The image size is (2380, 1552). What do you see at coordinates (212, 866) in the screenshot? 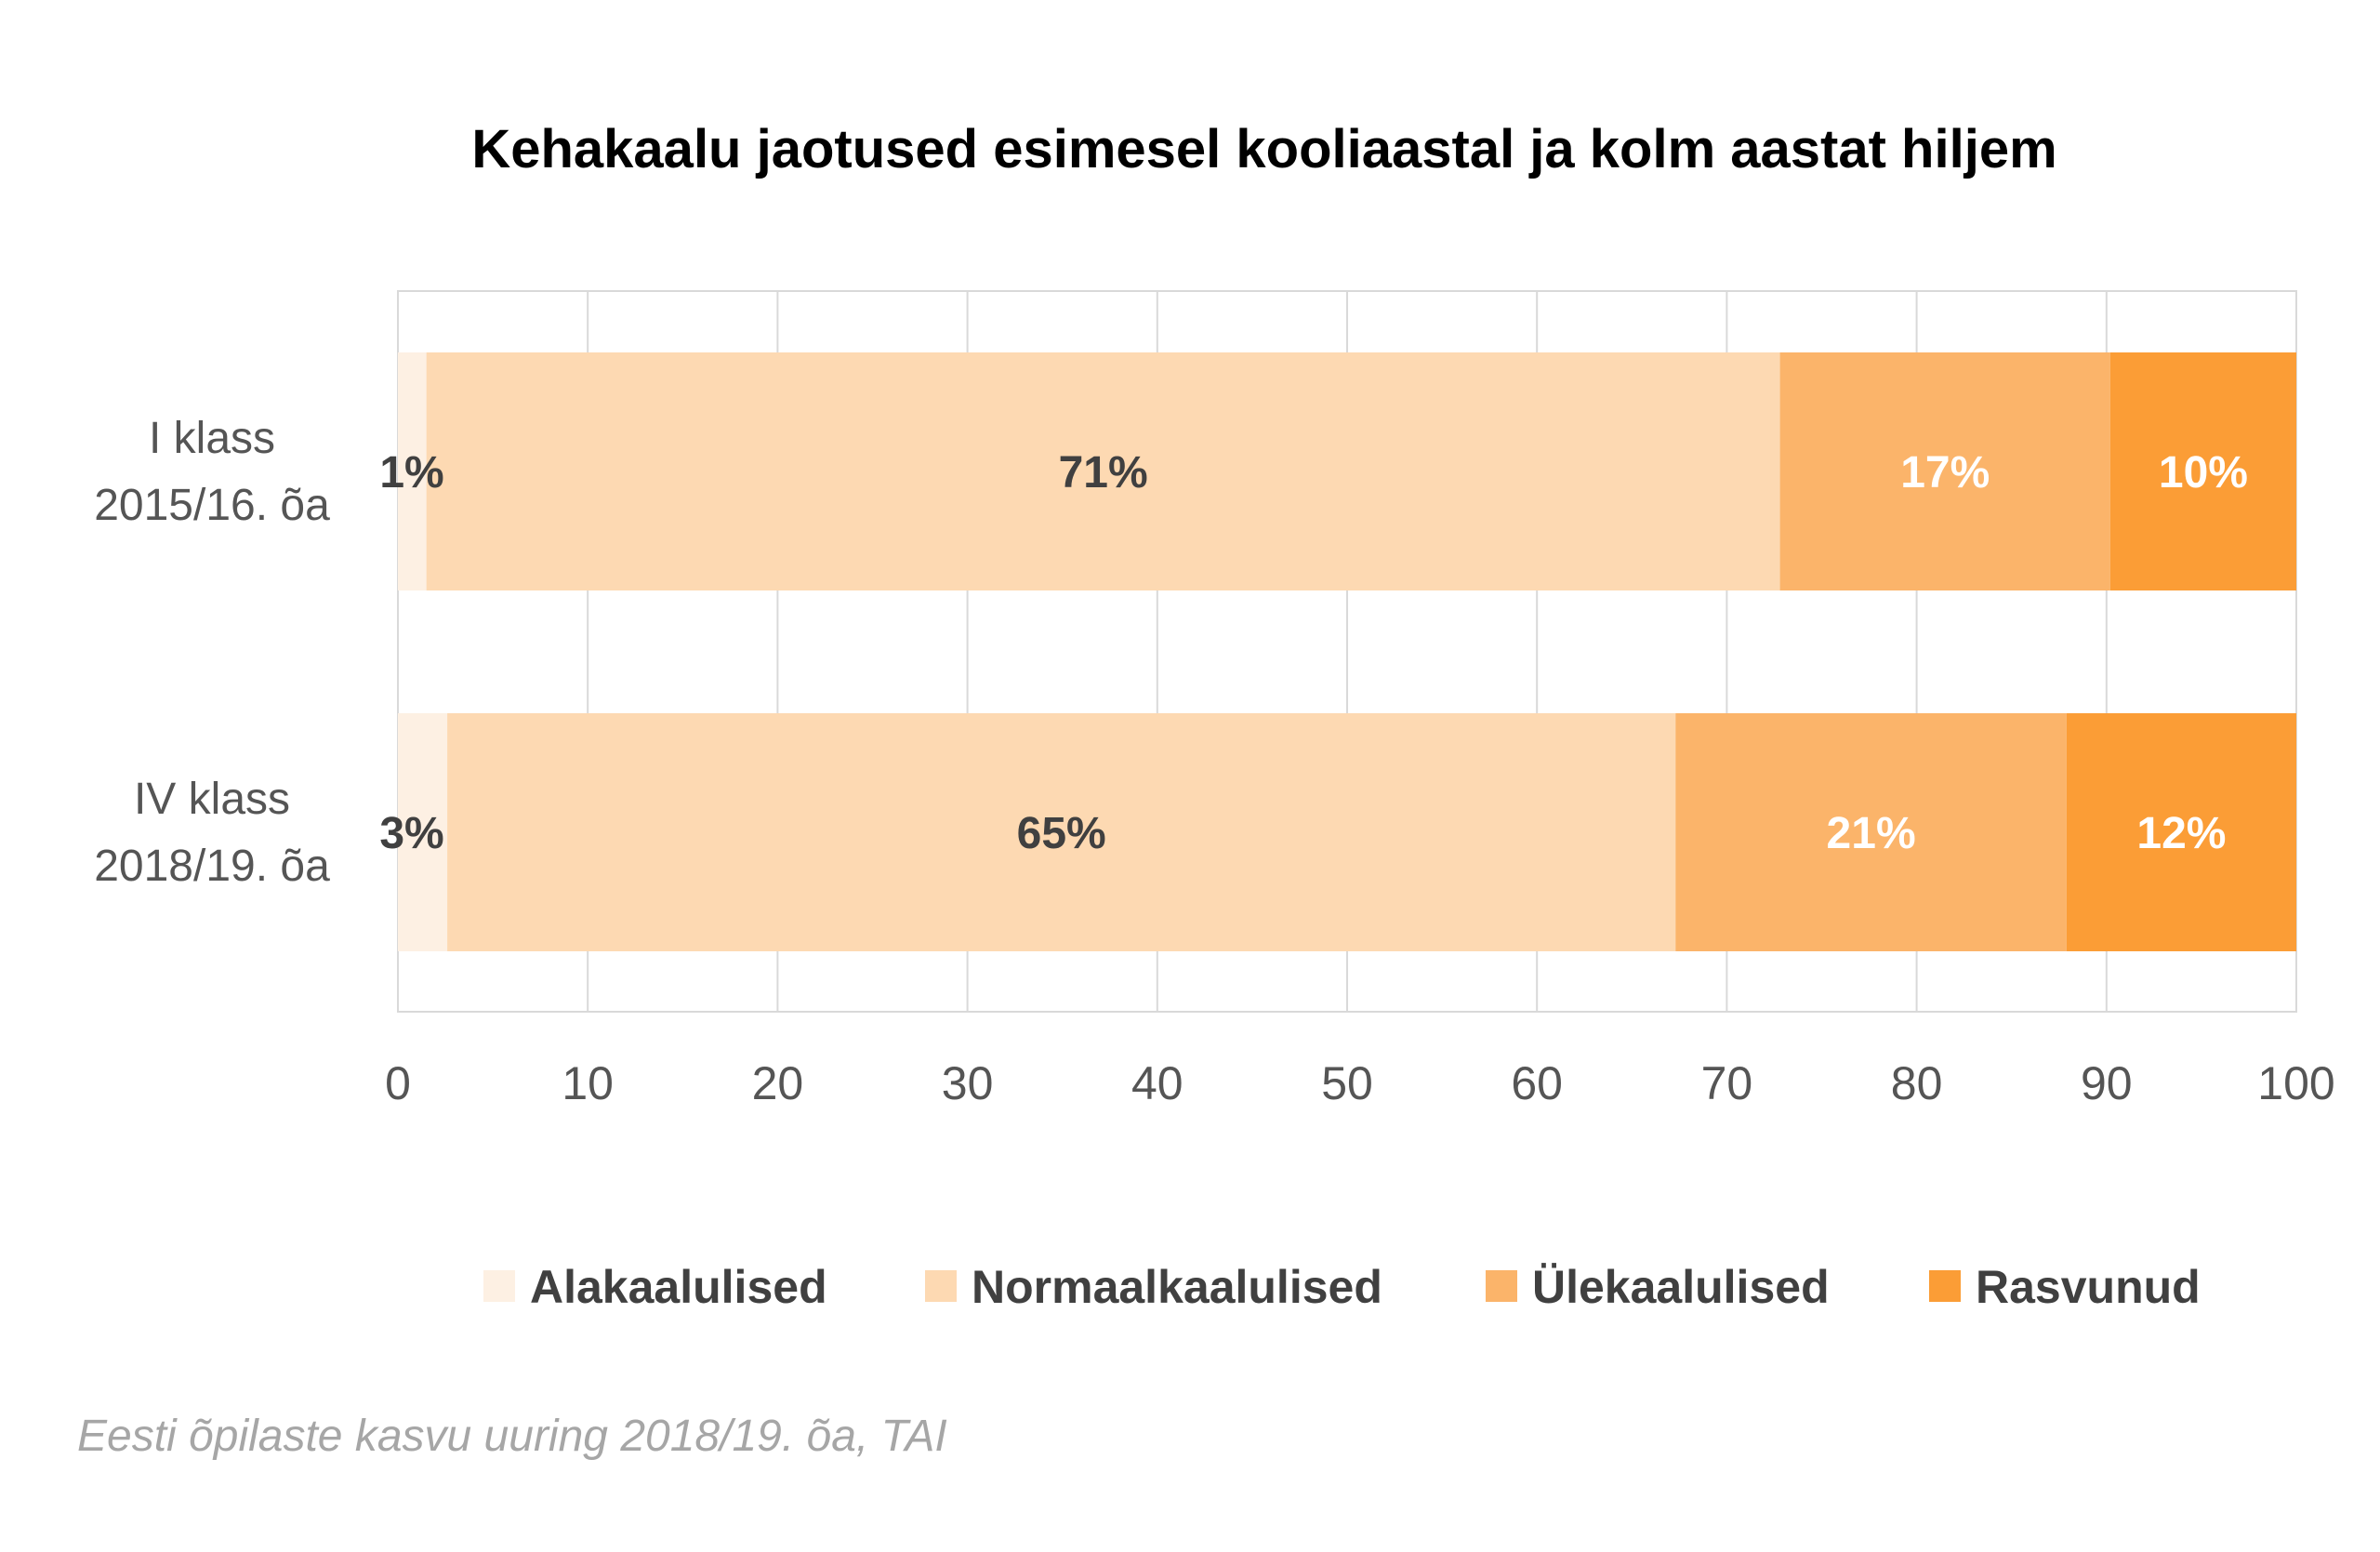
I see `category-label: 2018/19. õa` at bounding box center [212, 866].